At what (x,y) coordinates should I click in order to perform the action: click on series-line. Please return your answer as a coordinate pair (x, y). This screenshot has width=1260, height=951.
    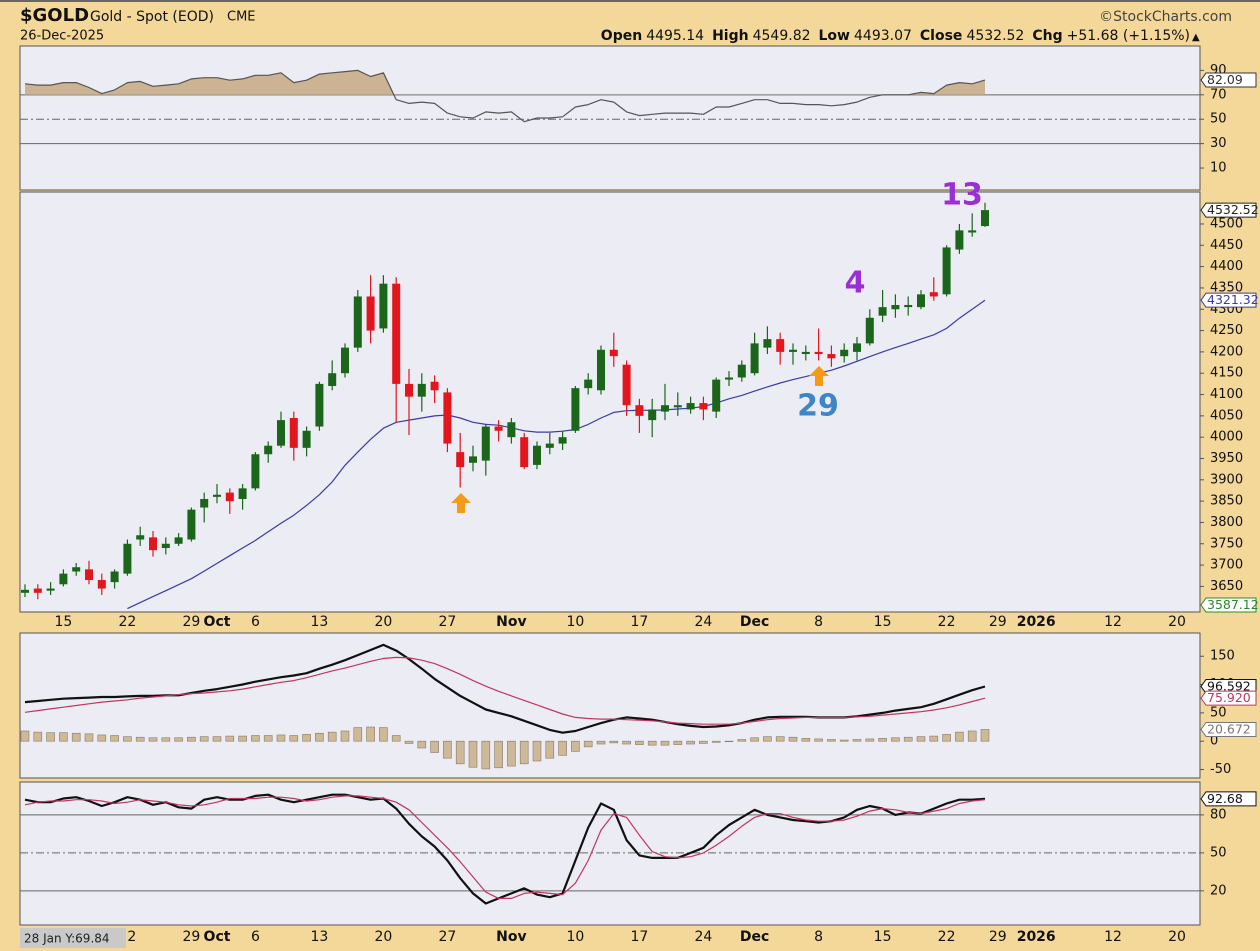
    Looking at the image, I should click on (505, 849).